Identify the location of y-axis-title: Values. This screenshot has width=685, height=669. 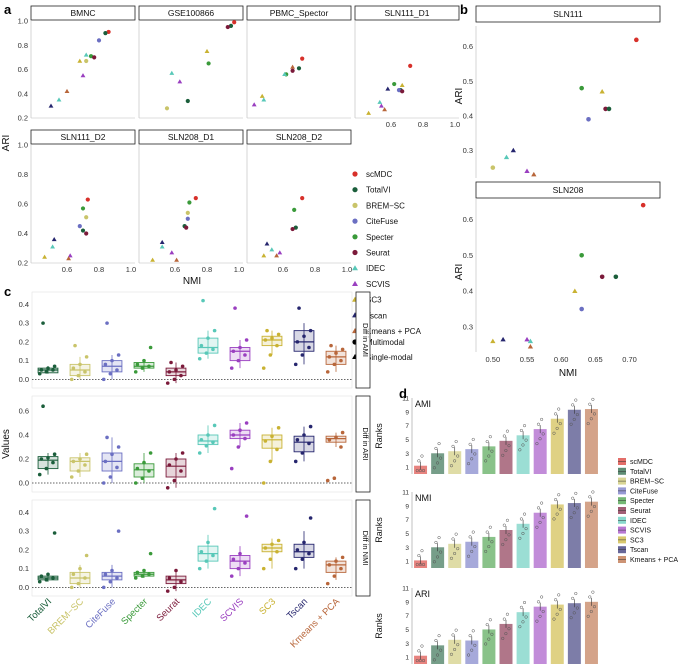
(6, 444).